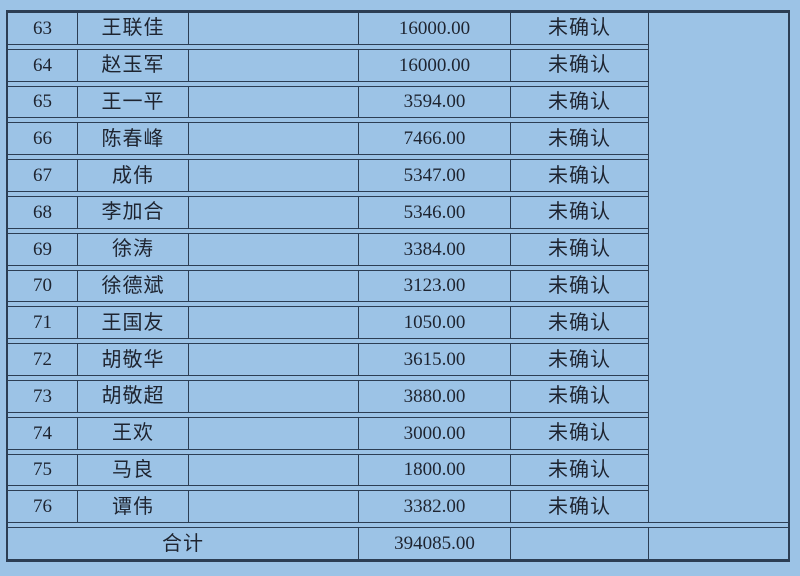  I want to click on name-cell: 王欢, so click(132, 433).